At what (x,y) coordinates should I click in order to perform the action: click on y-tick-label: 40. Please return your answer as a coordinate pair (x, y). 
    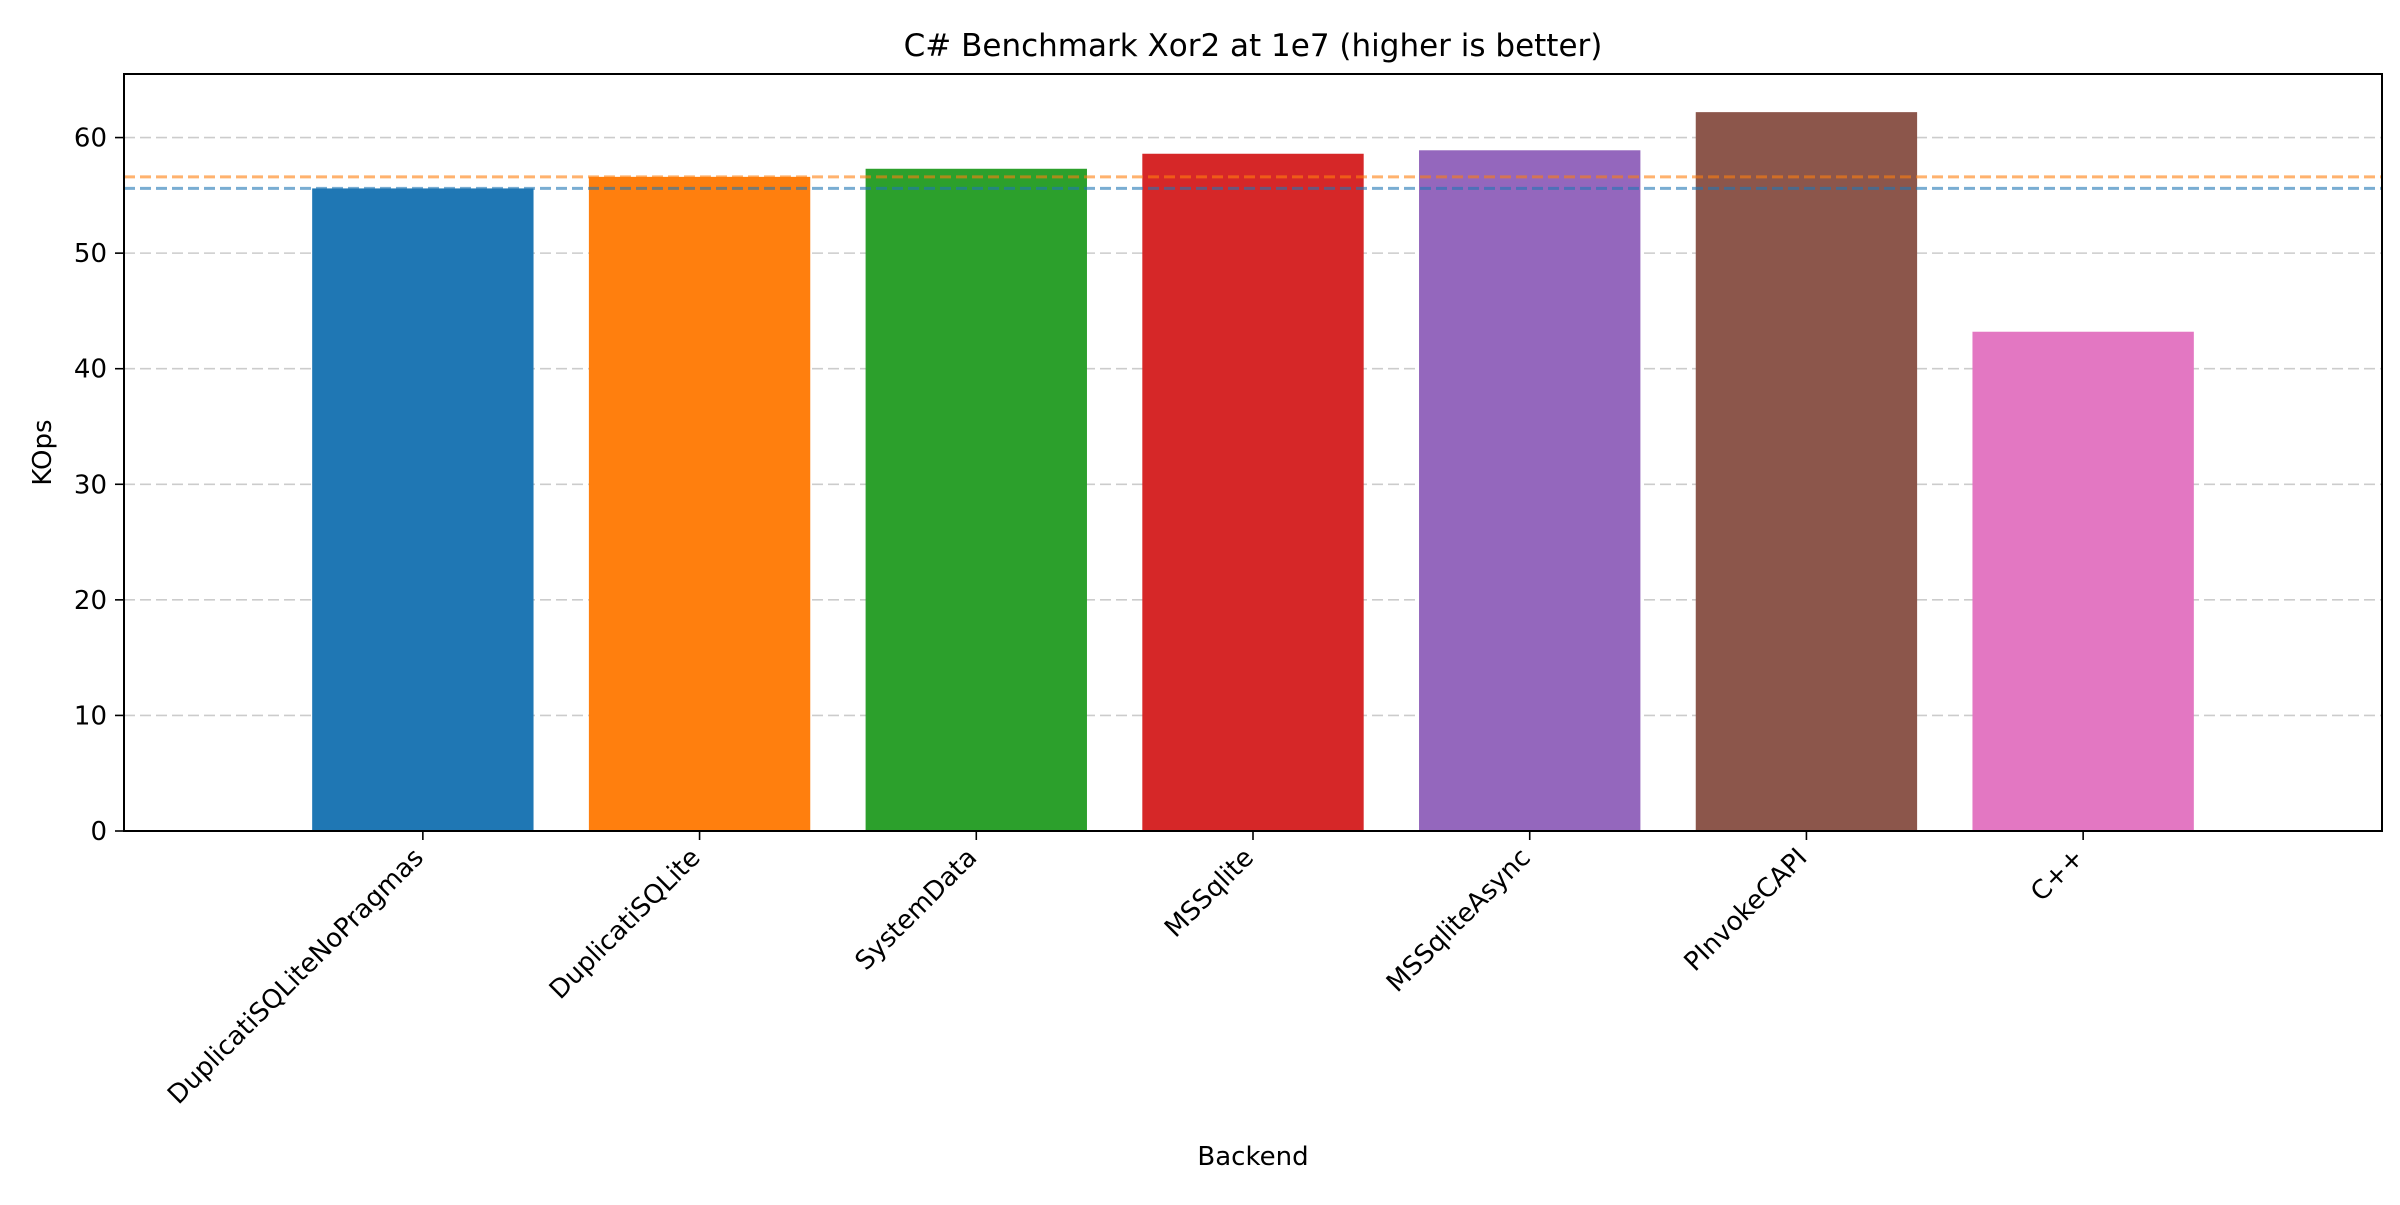
    Looking at the image, I should click on (90, 370).